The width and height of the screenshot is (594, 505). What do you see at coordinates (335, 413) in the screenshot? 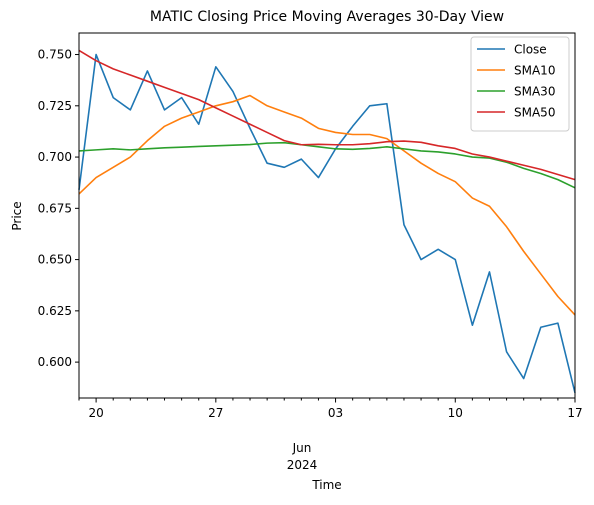
I see `x-tick-label: 03` at bounding box center [335, 413].